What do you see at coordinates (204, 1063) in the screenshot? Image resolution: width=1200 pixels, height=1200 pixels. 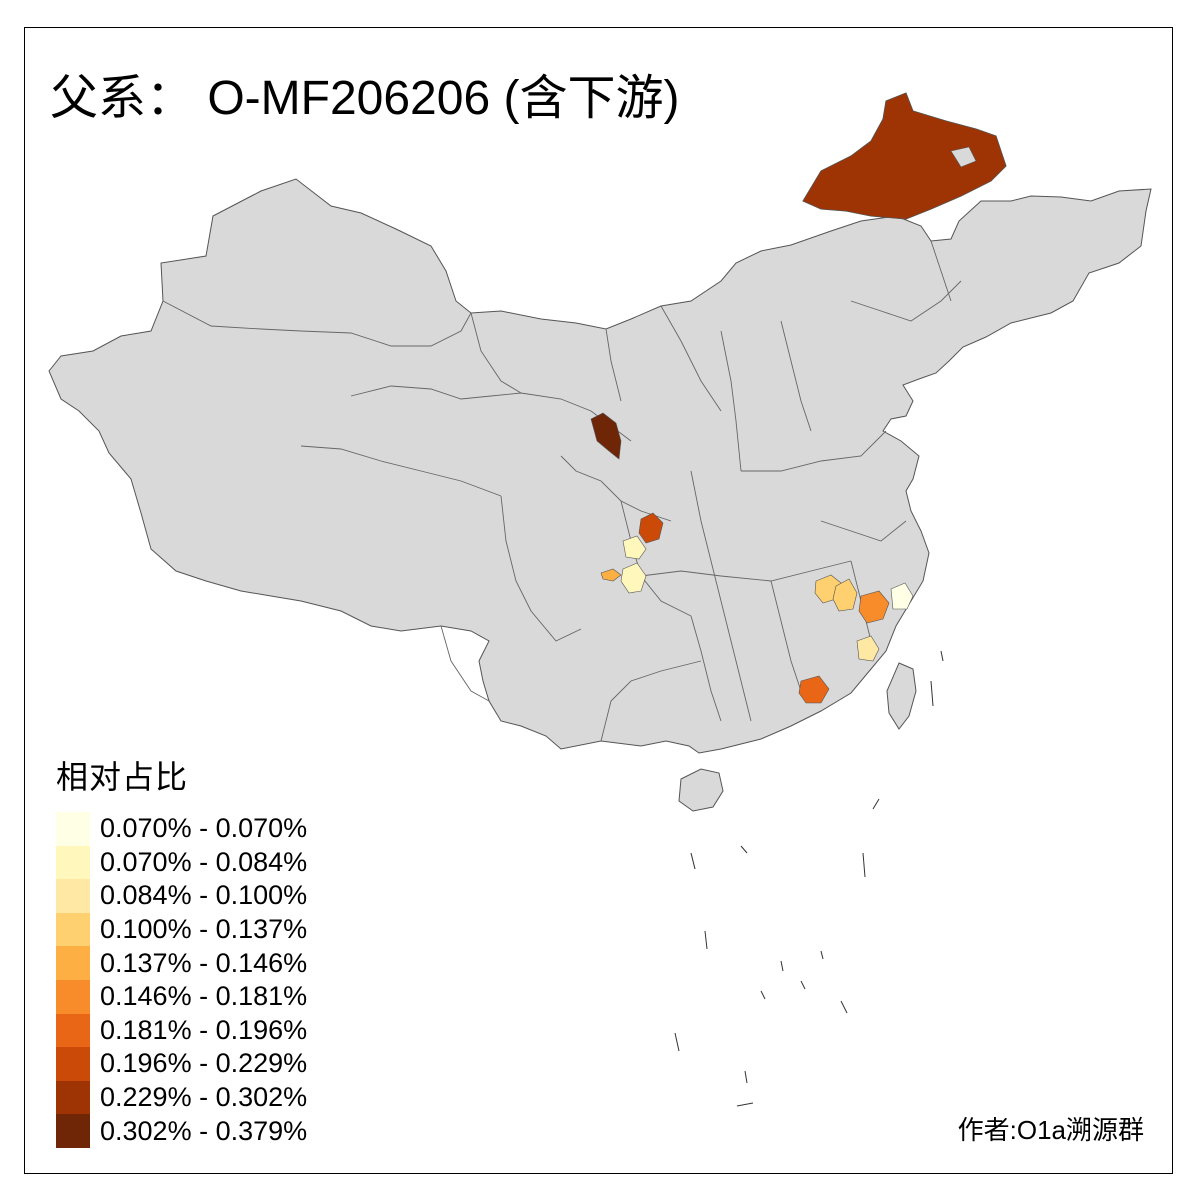 I see `legend-label: 0.196% - 0.229%` at bounding box center [204, 1063].